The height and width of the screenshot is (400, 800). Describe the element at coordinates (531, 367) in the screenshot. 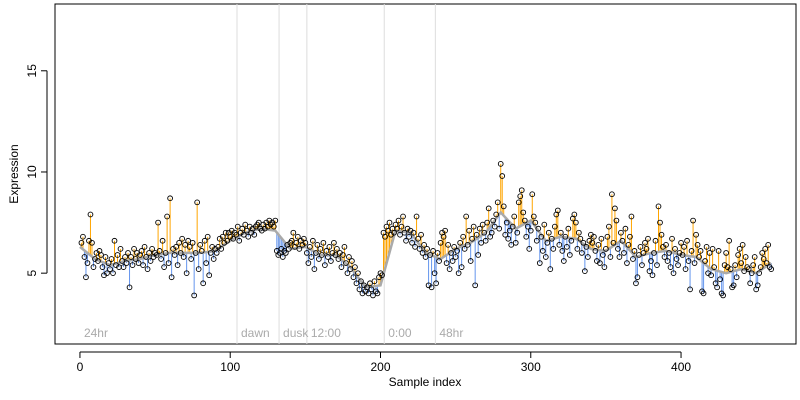

I see `x-tick-label: 300` at that location.